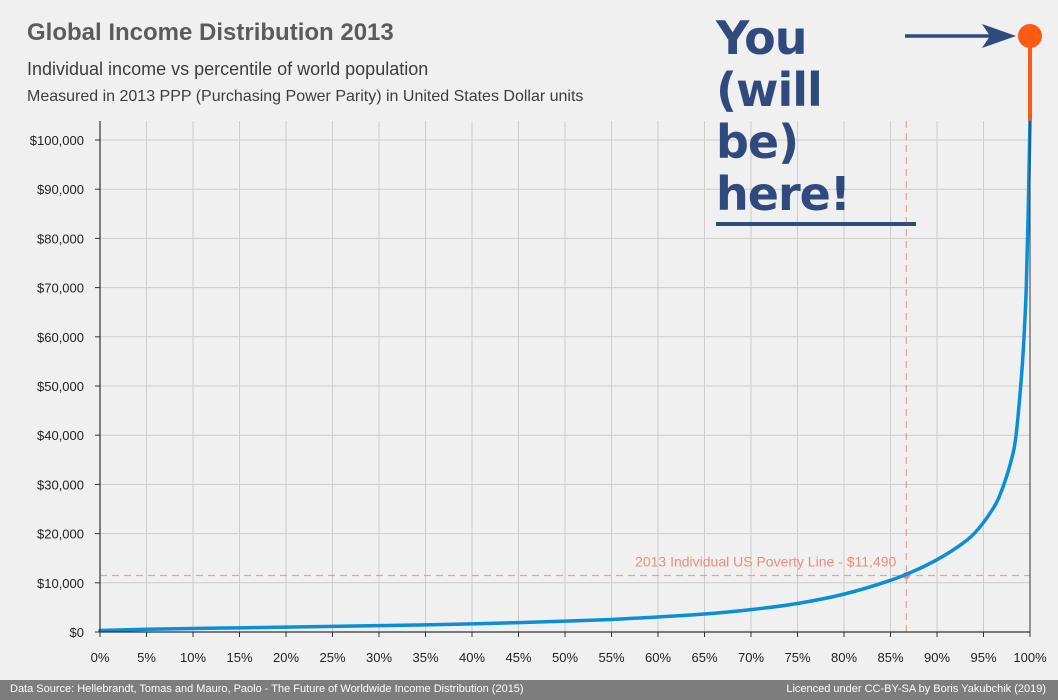  Describe the element at coordinates (518, 657) in the screenshot. I see `x-tick-label: 45%` at that location.